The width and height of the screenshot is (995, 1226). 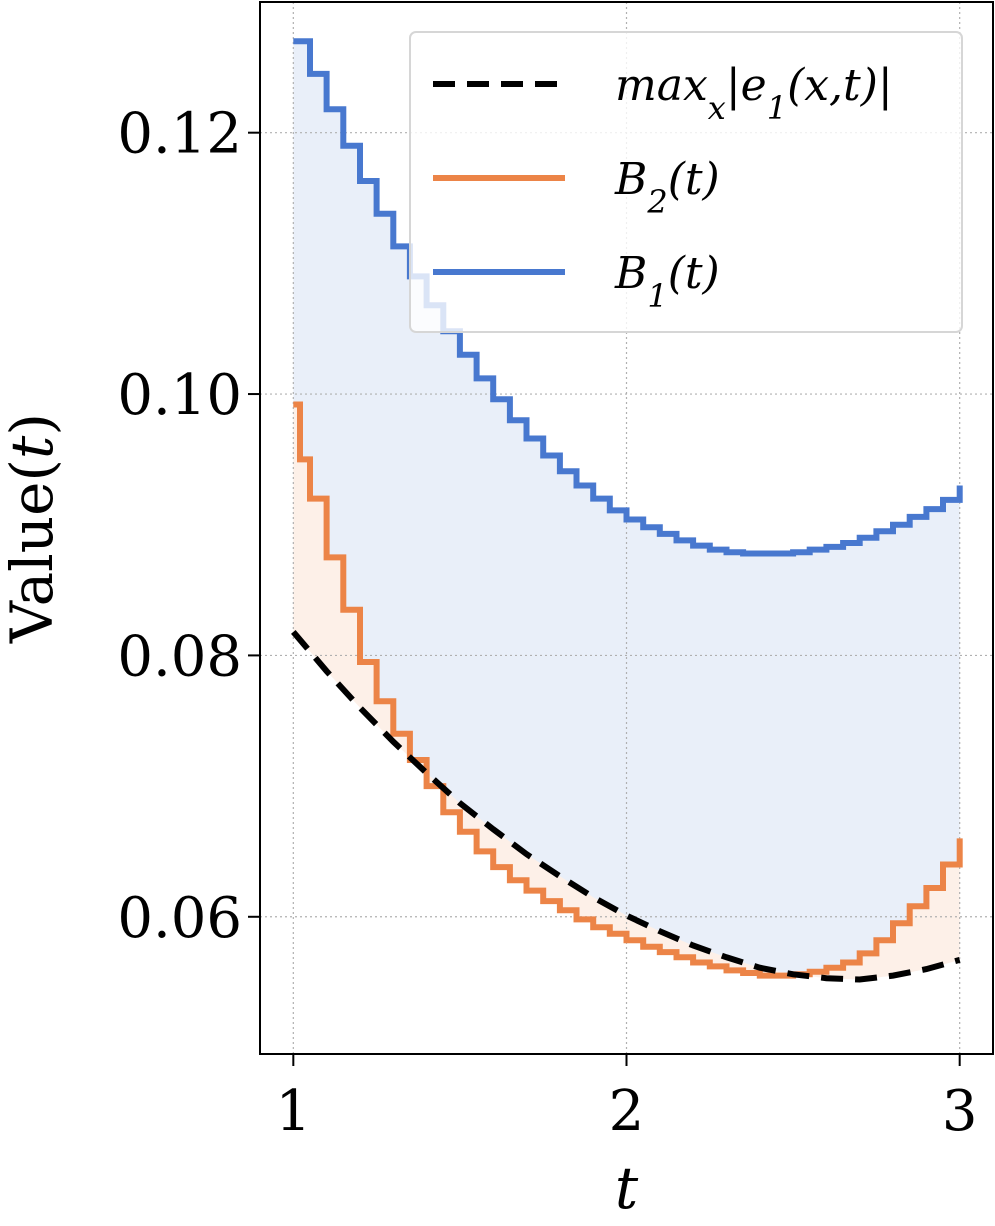 What do you see at coordinates (293, 1111) in the screenshot?
I see `x-tick-label-0: 1` at bounding box center [293, 1111].